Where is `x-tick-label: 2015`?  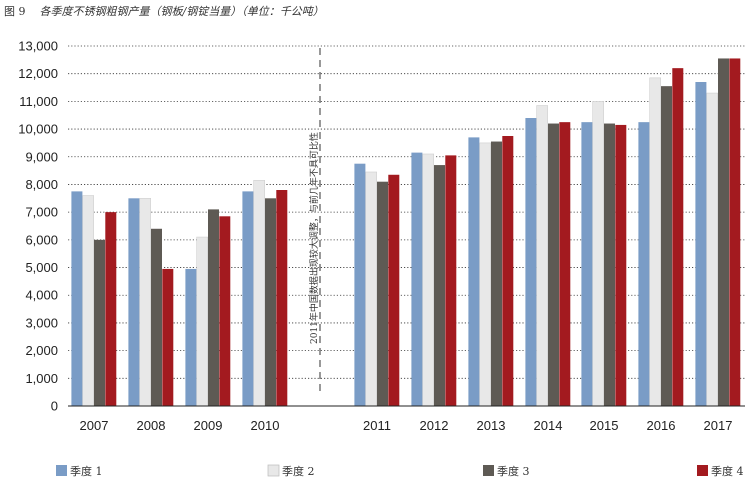
x-tick-label: 2015 is located at coordinates (604, 425).